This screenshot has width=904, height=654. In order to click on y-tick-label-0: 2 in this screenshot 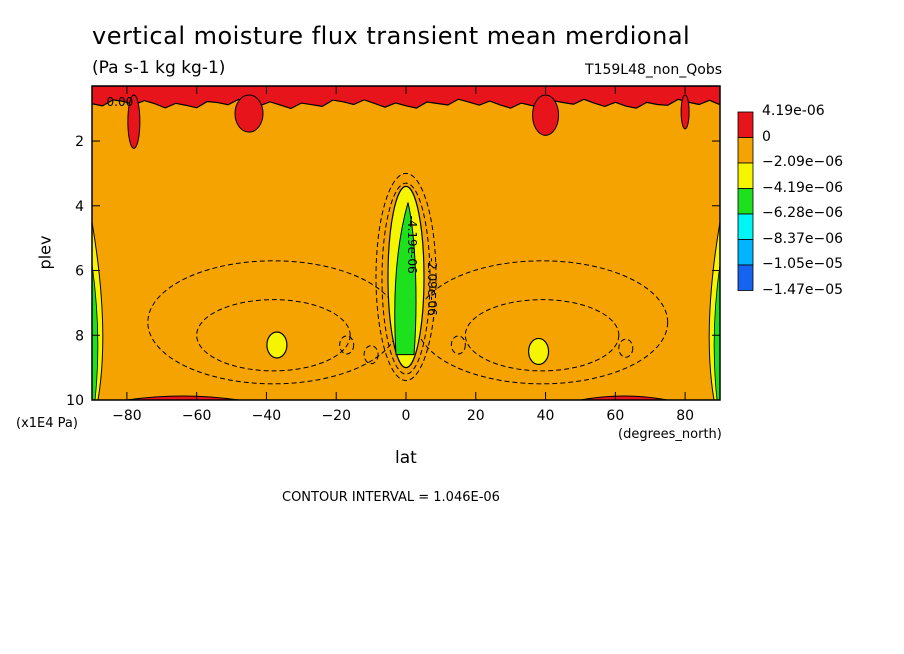, I will do `click(79, 142)`.